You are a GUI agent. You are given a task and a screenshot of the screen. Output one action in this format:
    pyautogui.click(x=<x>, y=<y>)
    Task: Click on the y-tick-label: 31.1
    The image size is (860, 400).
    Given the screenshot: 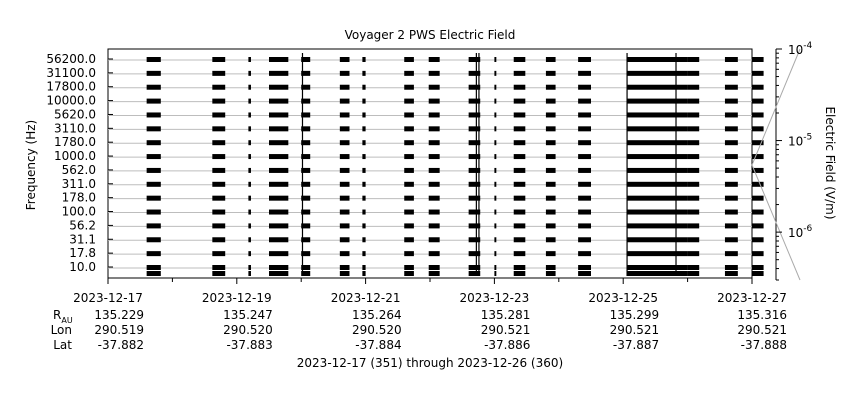 What is the action you would take?
    pyautogui.click(x=82, y=239)
    